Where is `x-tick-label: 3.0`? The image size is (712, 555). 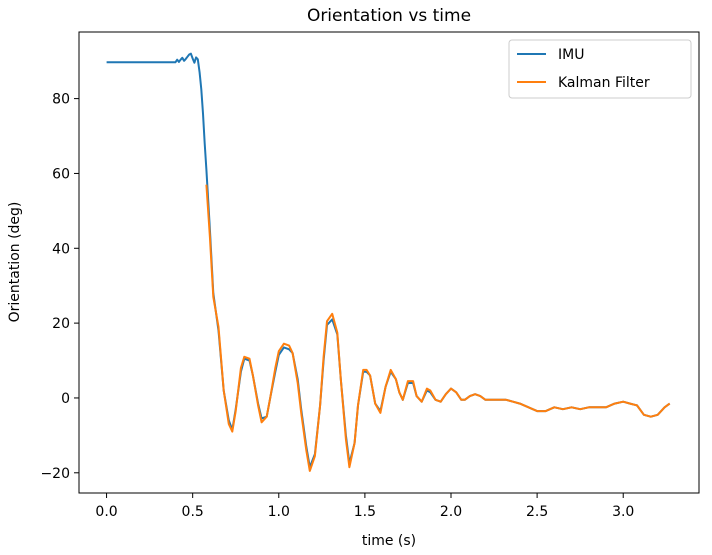
x-tick-label: 3.0 is located at coordinates (623, 512).